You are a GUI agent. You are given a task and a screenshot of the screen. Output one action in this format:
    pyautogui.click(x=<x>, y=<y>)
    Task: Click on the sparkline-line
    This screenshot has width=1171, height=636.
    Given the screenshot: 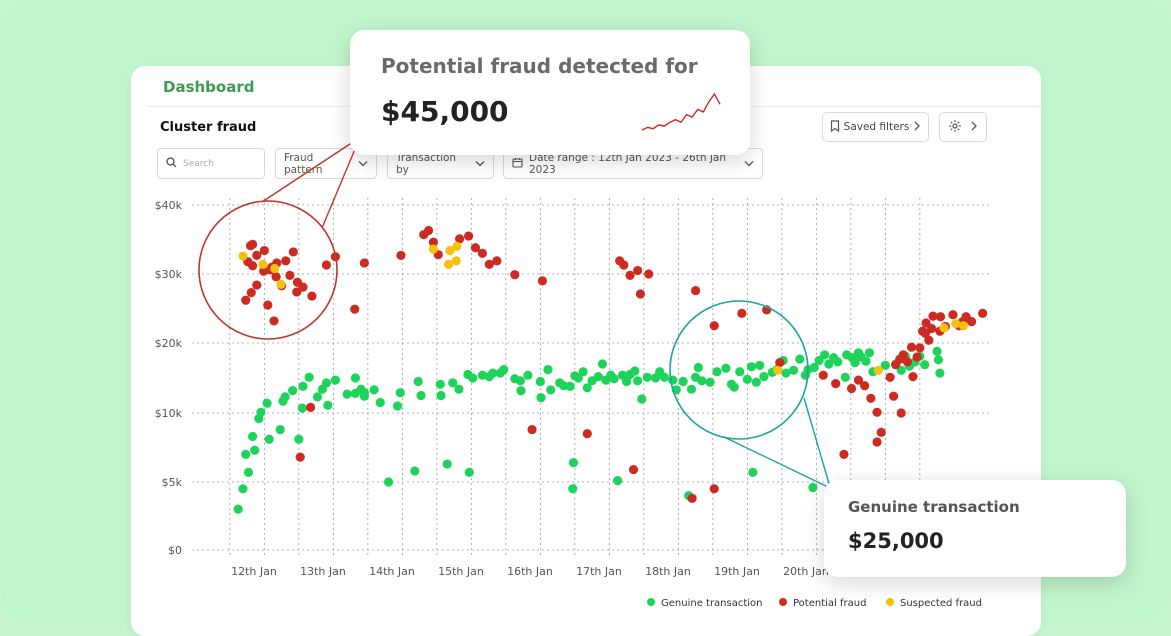 What is the action you would take?
    pyautogui.click(x=681, y=111)
    